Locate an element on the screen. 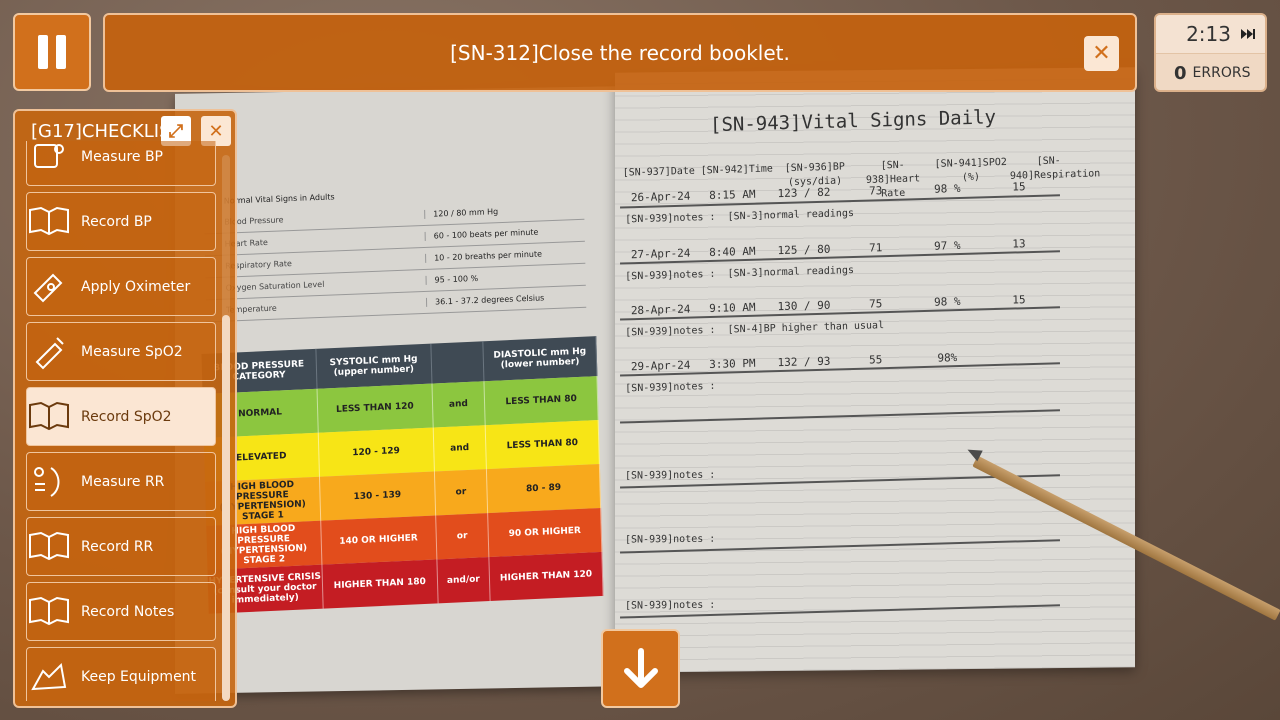 This screenshot has width=1280, height=720. log-value: 26-Apr-24 is located at coordinates (660, 197).